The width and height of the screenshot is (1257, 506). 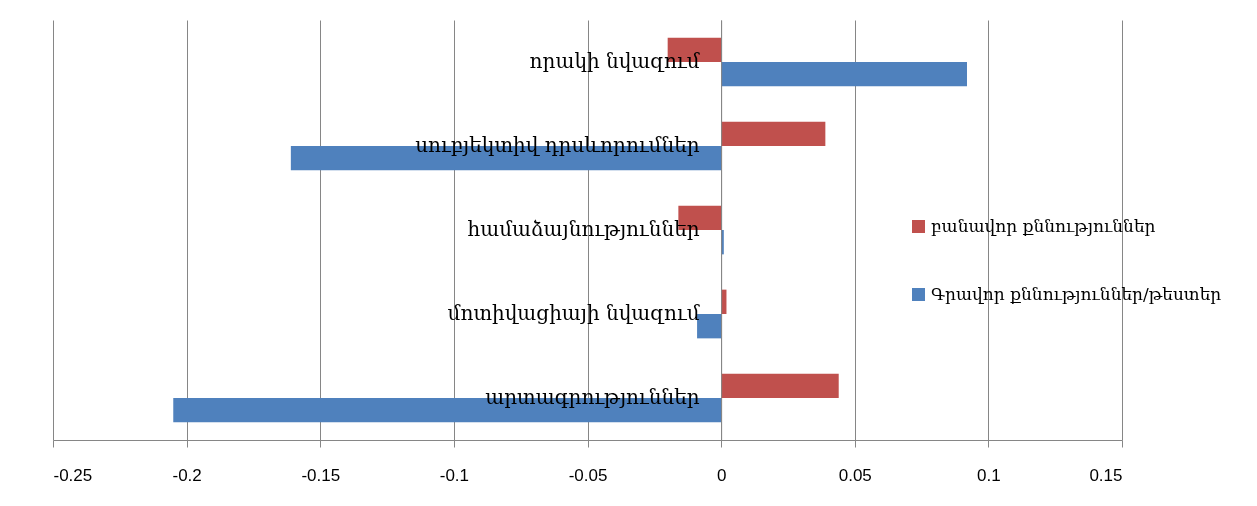 I want to click on x-tick-label: -0.2, so click(x=187, y=475).